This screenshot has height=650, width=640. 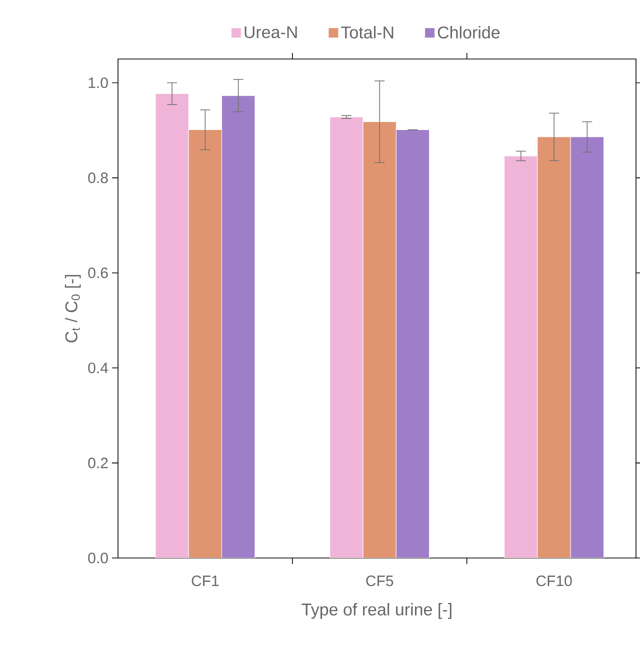 I want to click on y-tick-label: 0.8, so click(x=98, y=178).